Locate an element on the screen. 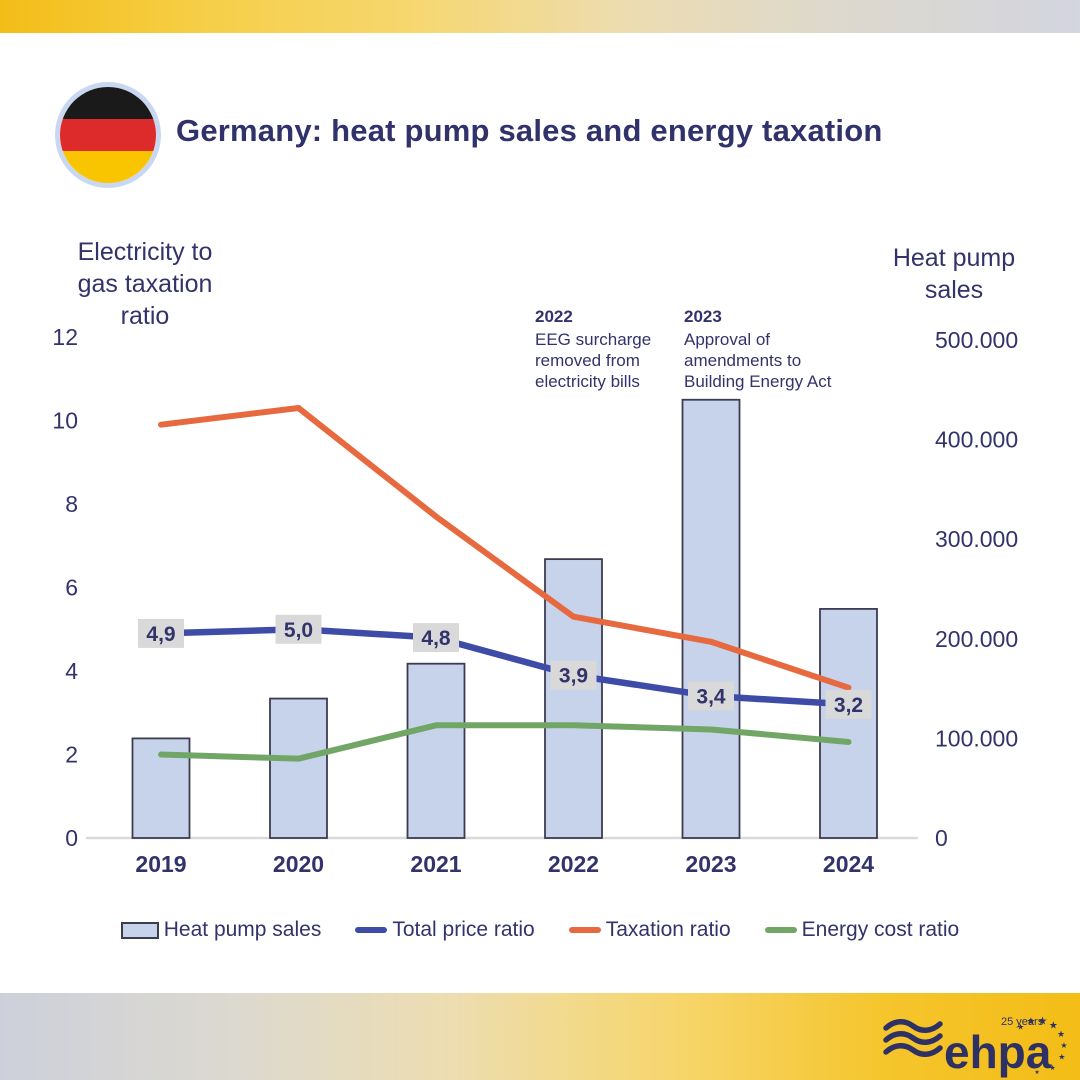 Image resolution: width=1080 pixels, height=1080 pixels. data-label: 4,9 is located at coordinates (160, 634).